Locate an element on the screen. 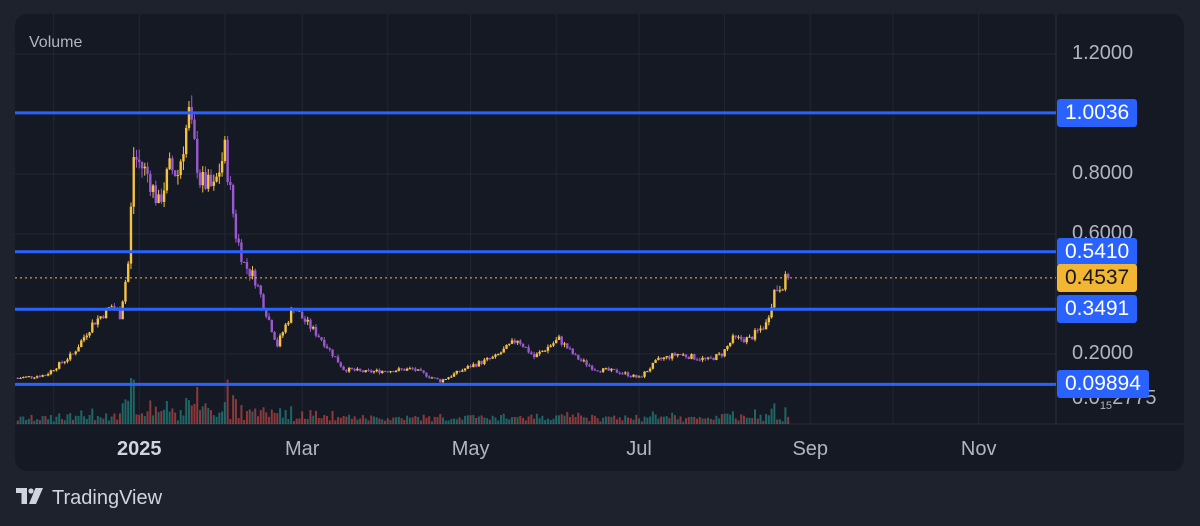 The width and height of the screenshot is (1200, 526). horizontal-line-label: 0.09894 is located at coordinates (1103, 384).